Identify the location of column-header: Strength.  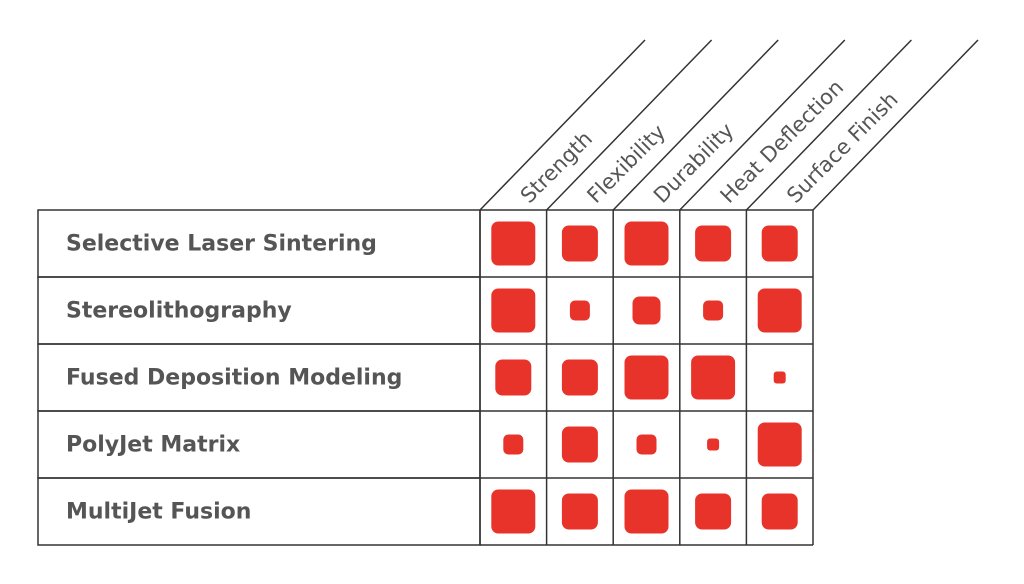
(556, 167).